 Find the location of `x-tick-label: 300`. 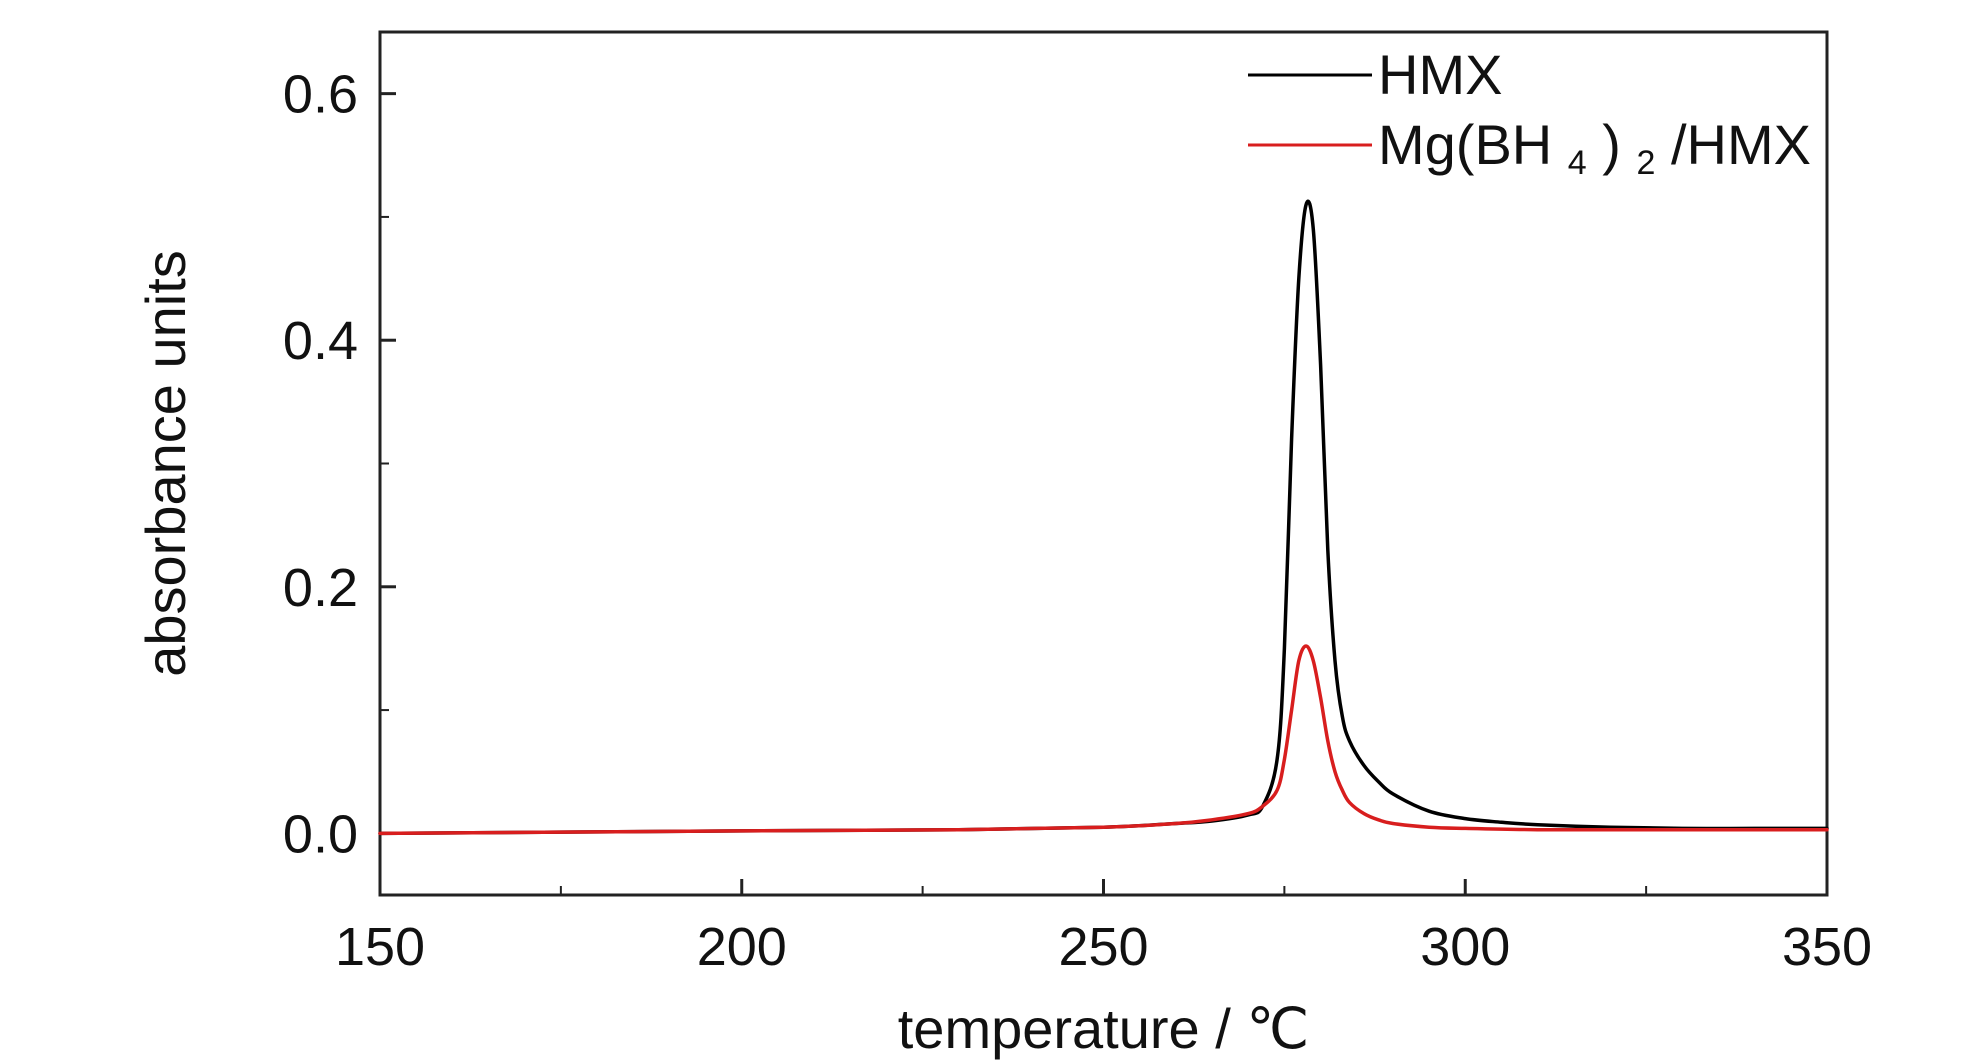

x-tick-label: 300 is located at coordinates (1465, 947).